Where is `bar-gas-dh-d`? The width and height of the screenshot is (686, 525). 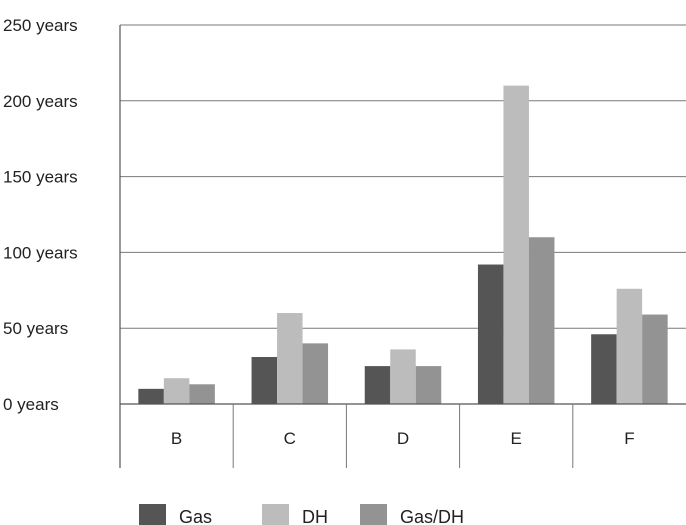
bar-gas-dh-d is located at coordinates (428, 385).